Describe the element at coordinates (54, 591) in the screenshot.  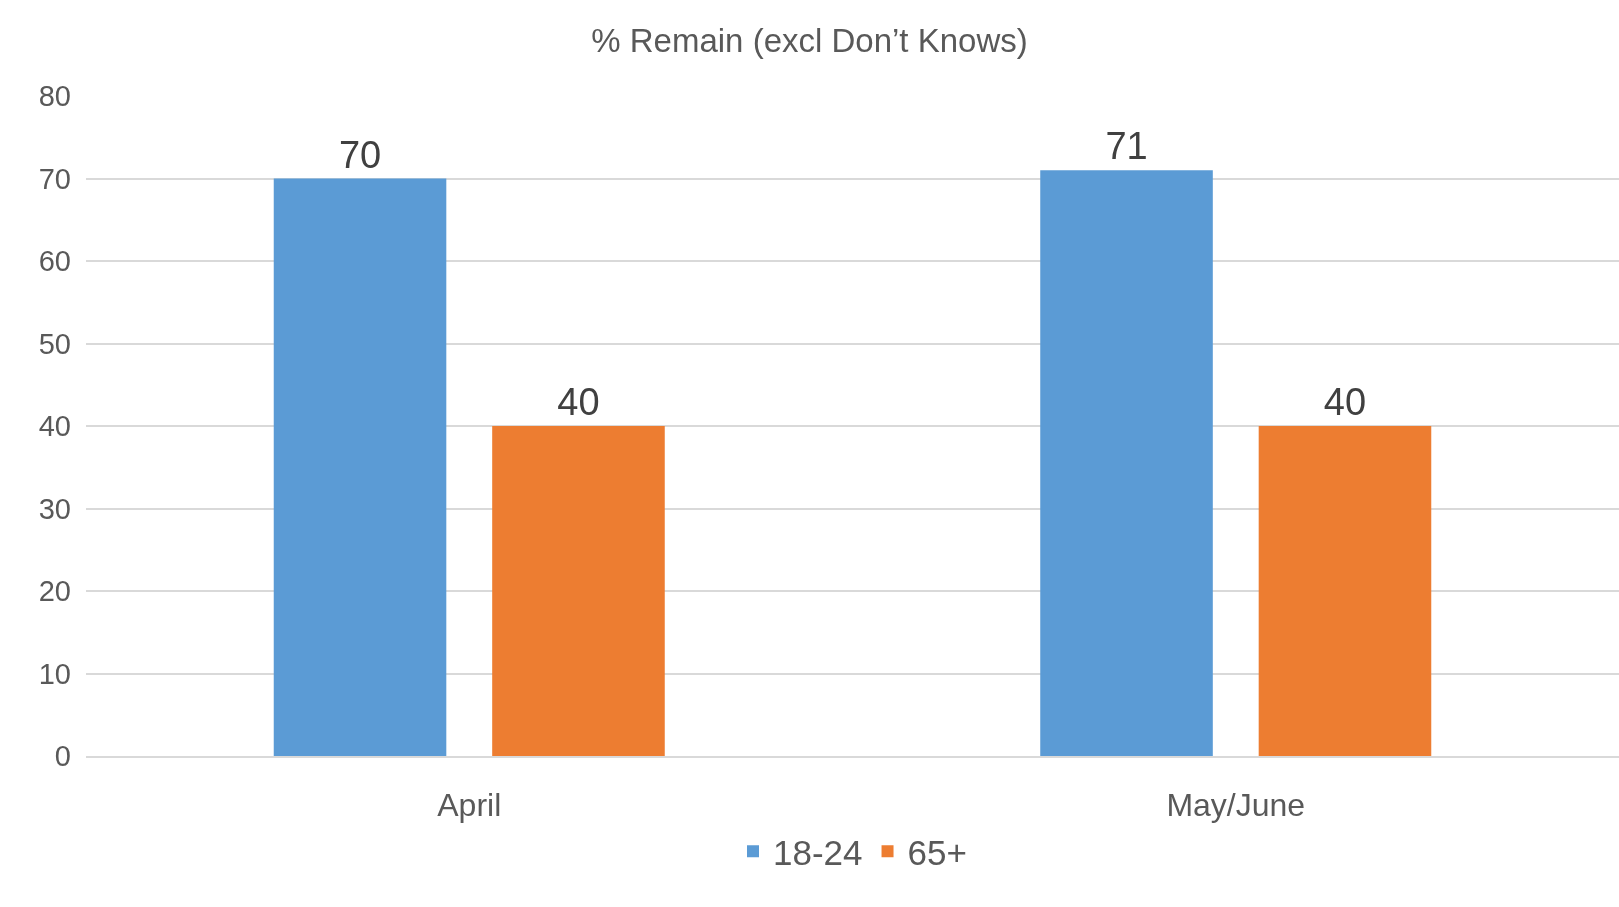
I see `y-tick-label: 20` at that location.